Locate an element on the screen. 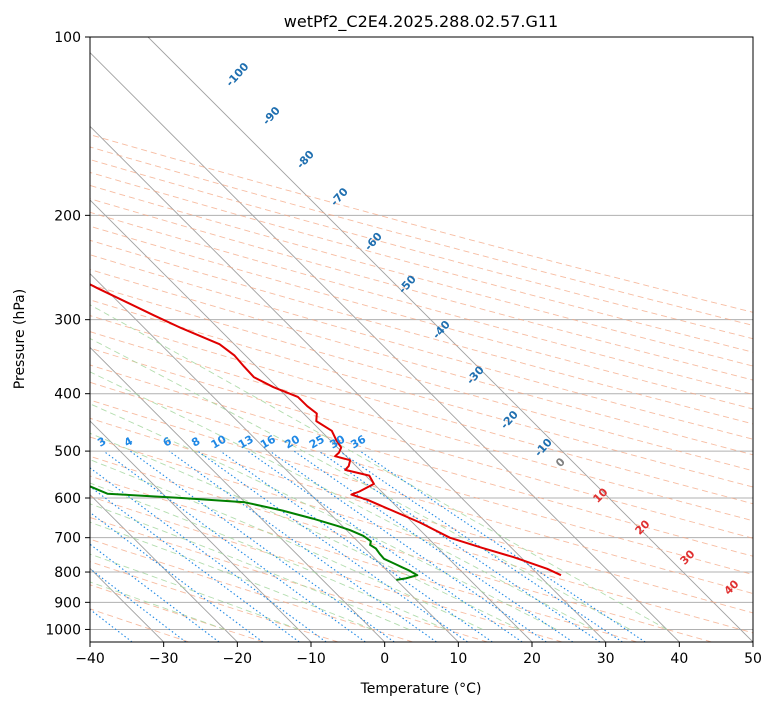  y-tick-label: 600 is located at coordinates (67, 499).